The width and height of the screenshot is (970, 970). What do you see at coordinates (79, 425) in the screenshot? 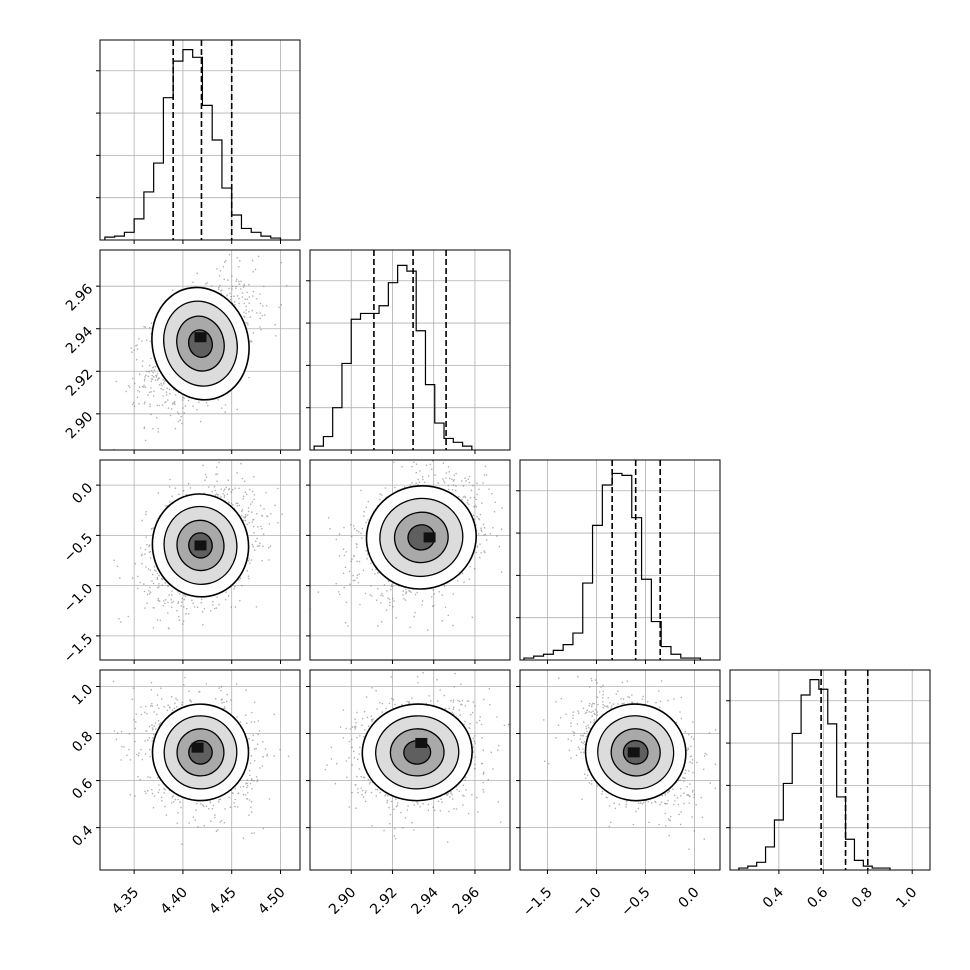
I see `y-tick-label: 2.90` at bounding box center [79, 425].